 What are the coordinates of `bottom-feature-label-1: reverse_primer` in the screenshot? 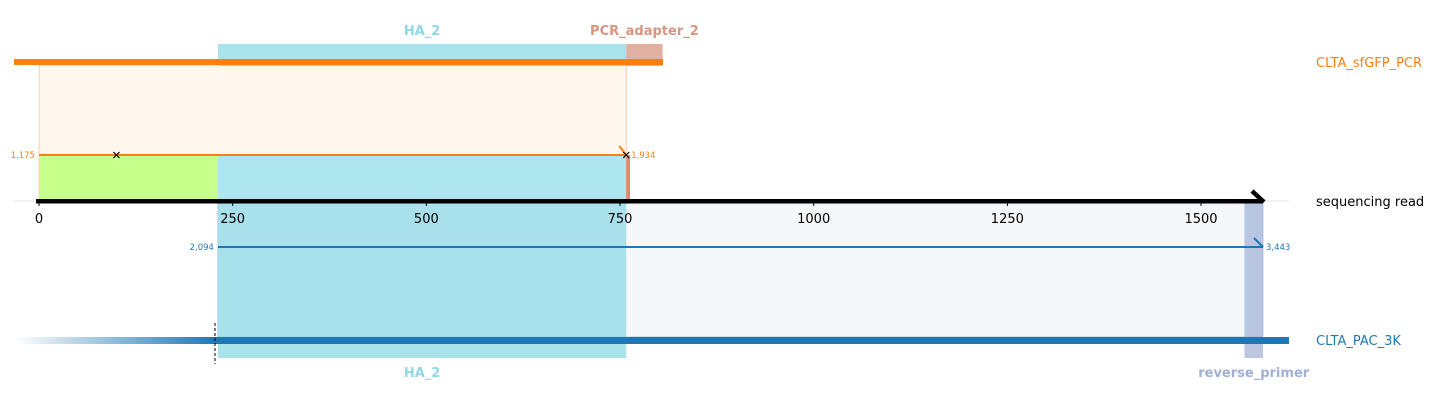 It's located at (1254, 373).